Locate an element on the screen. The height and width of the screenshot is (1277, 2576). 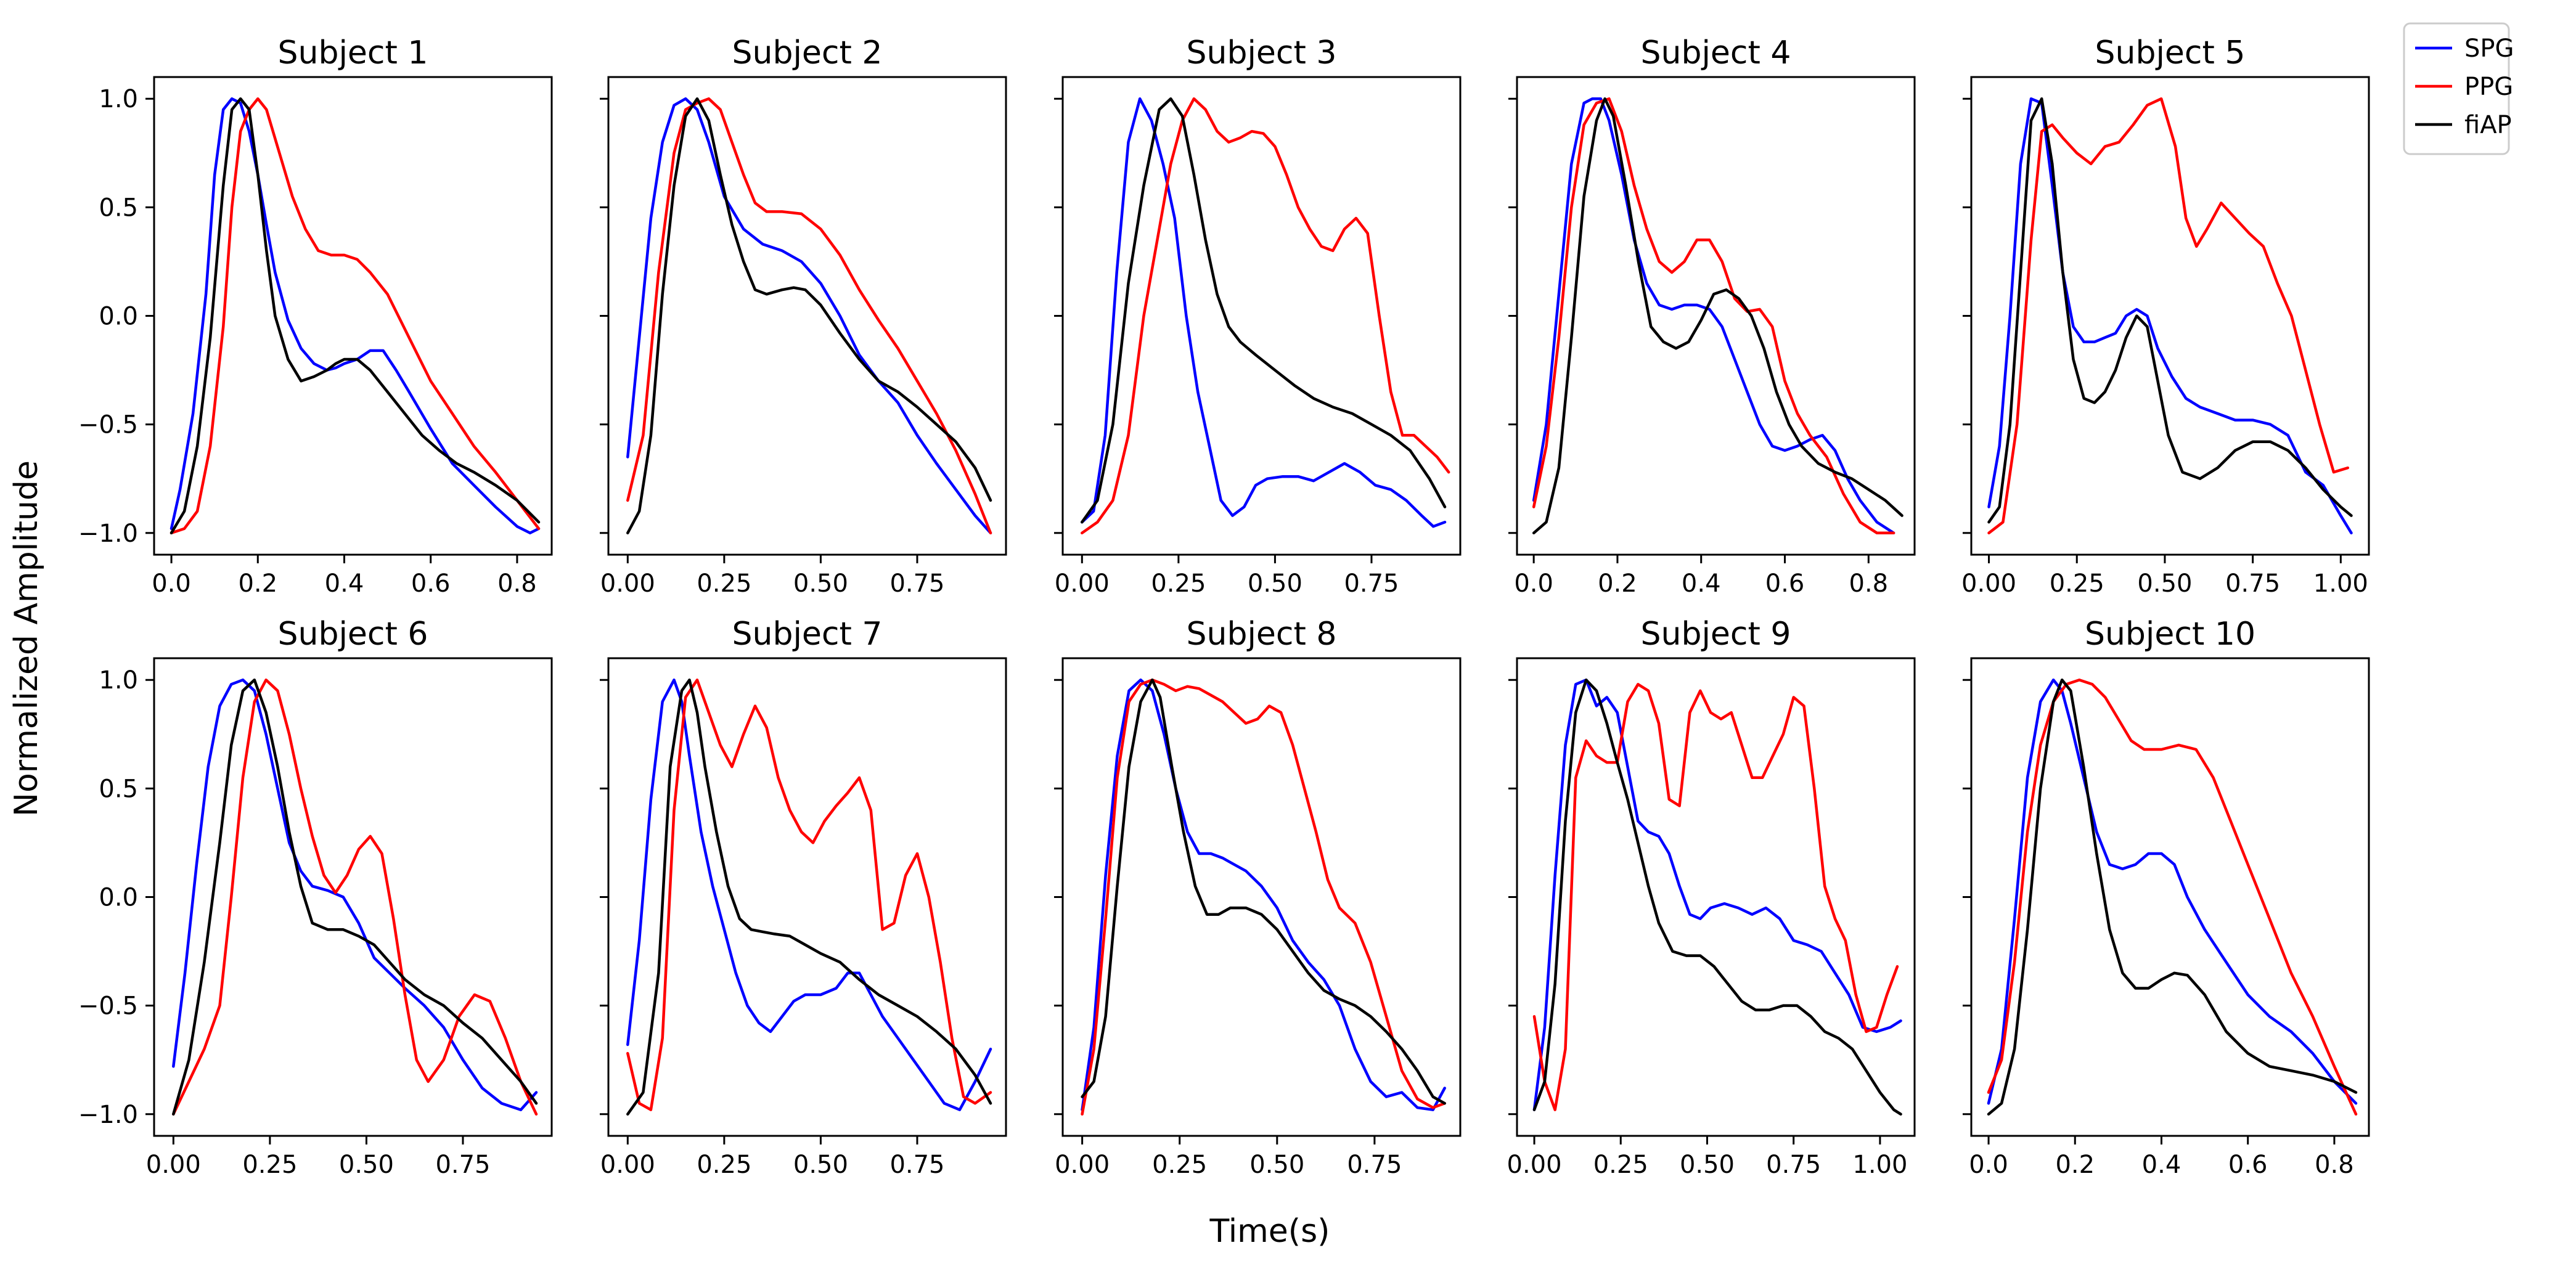
legend: SPG PPG fiAP is located at coordinates (2458, 88).